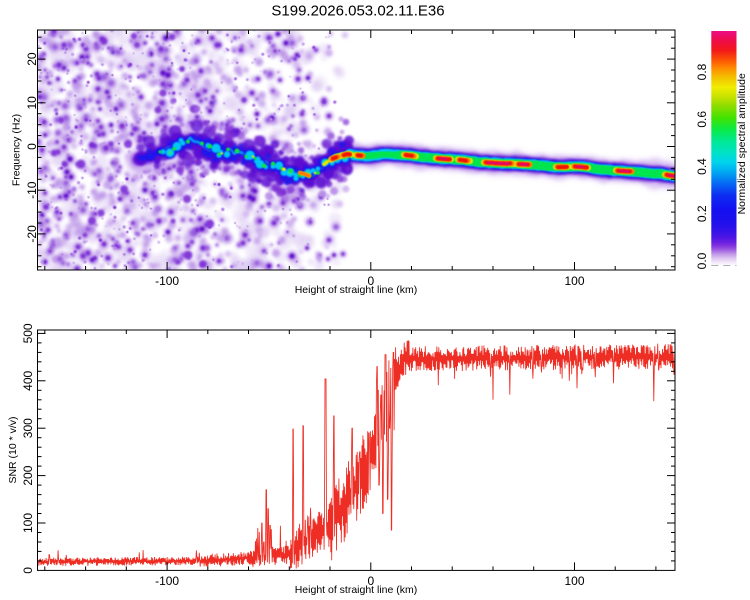 The width and height of the screenshot is (750, 600). Describe the element at coordinates (357, 10) in the screenshot. I see `svg-text: S199.2026.053.02.11.E36` at that location.